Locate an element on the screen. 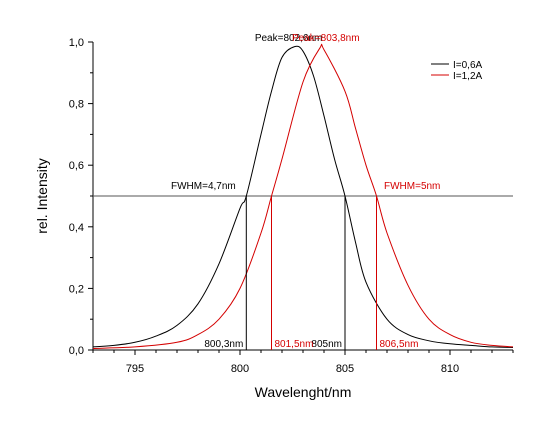 The image size is (545, 437). y-axis-title: rel. Intensity is located at coordinates (42, 195).